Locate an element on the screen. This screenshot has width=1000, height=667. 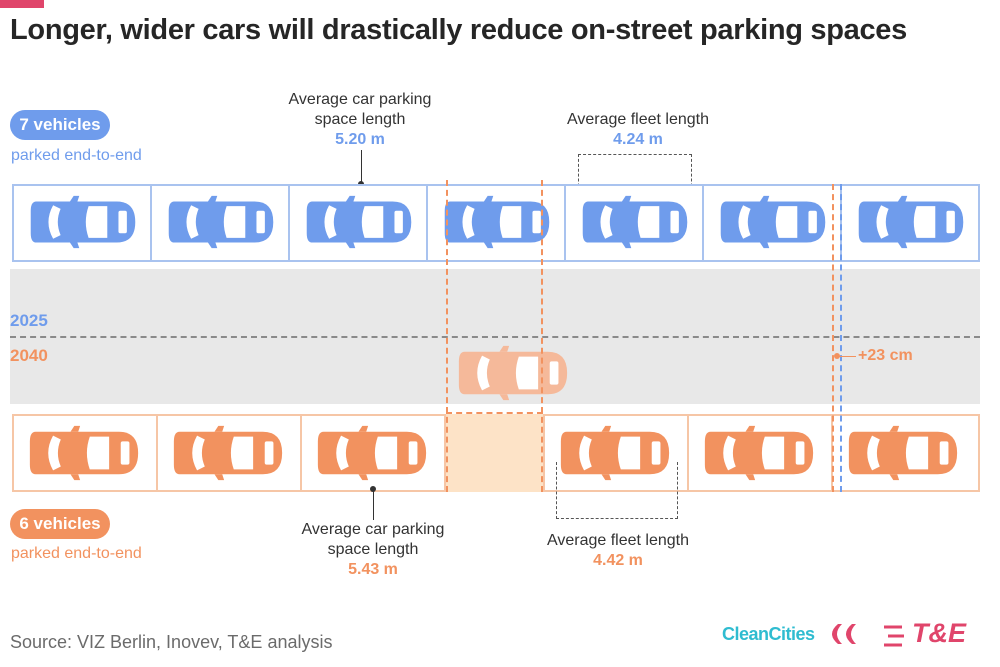
difference-dot is located at coordinates (837, 356).